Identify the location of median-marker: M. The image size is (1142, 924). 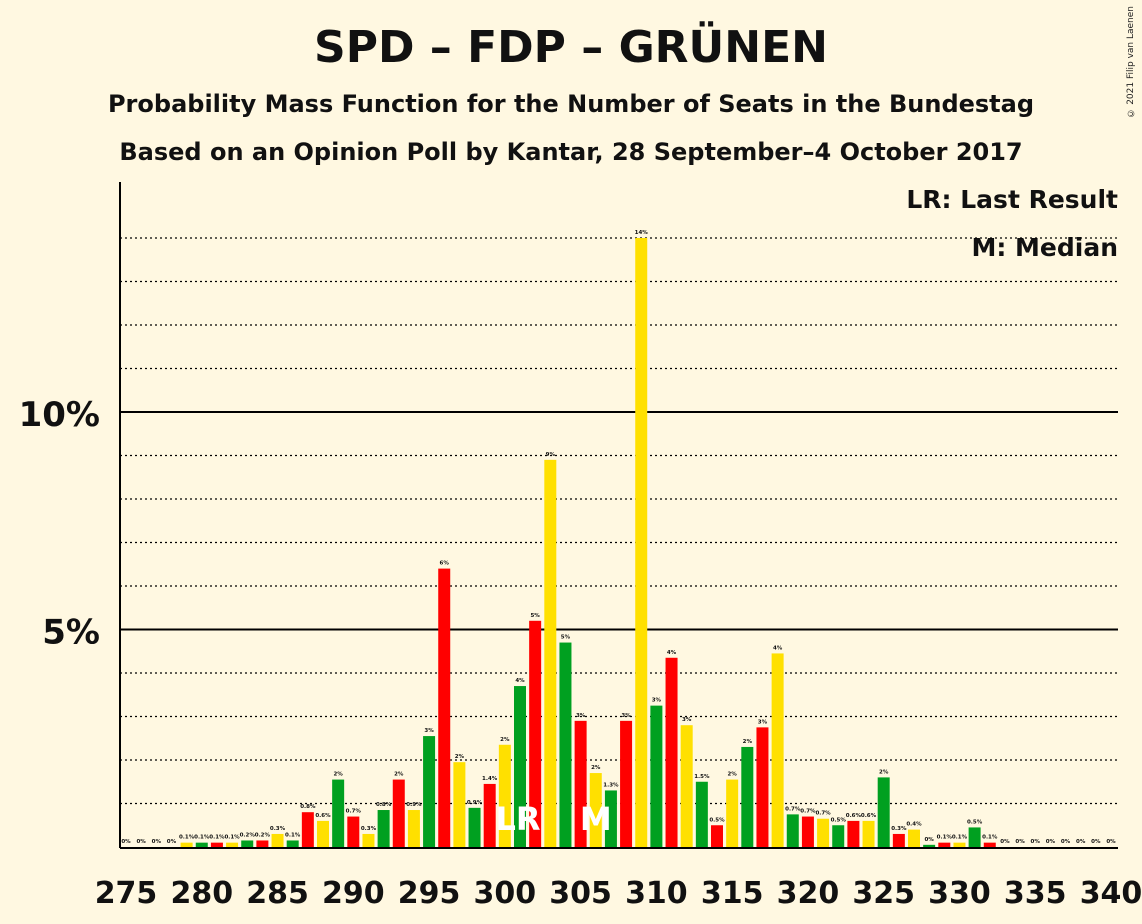
(596, 819).